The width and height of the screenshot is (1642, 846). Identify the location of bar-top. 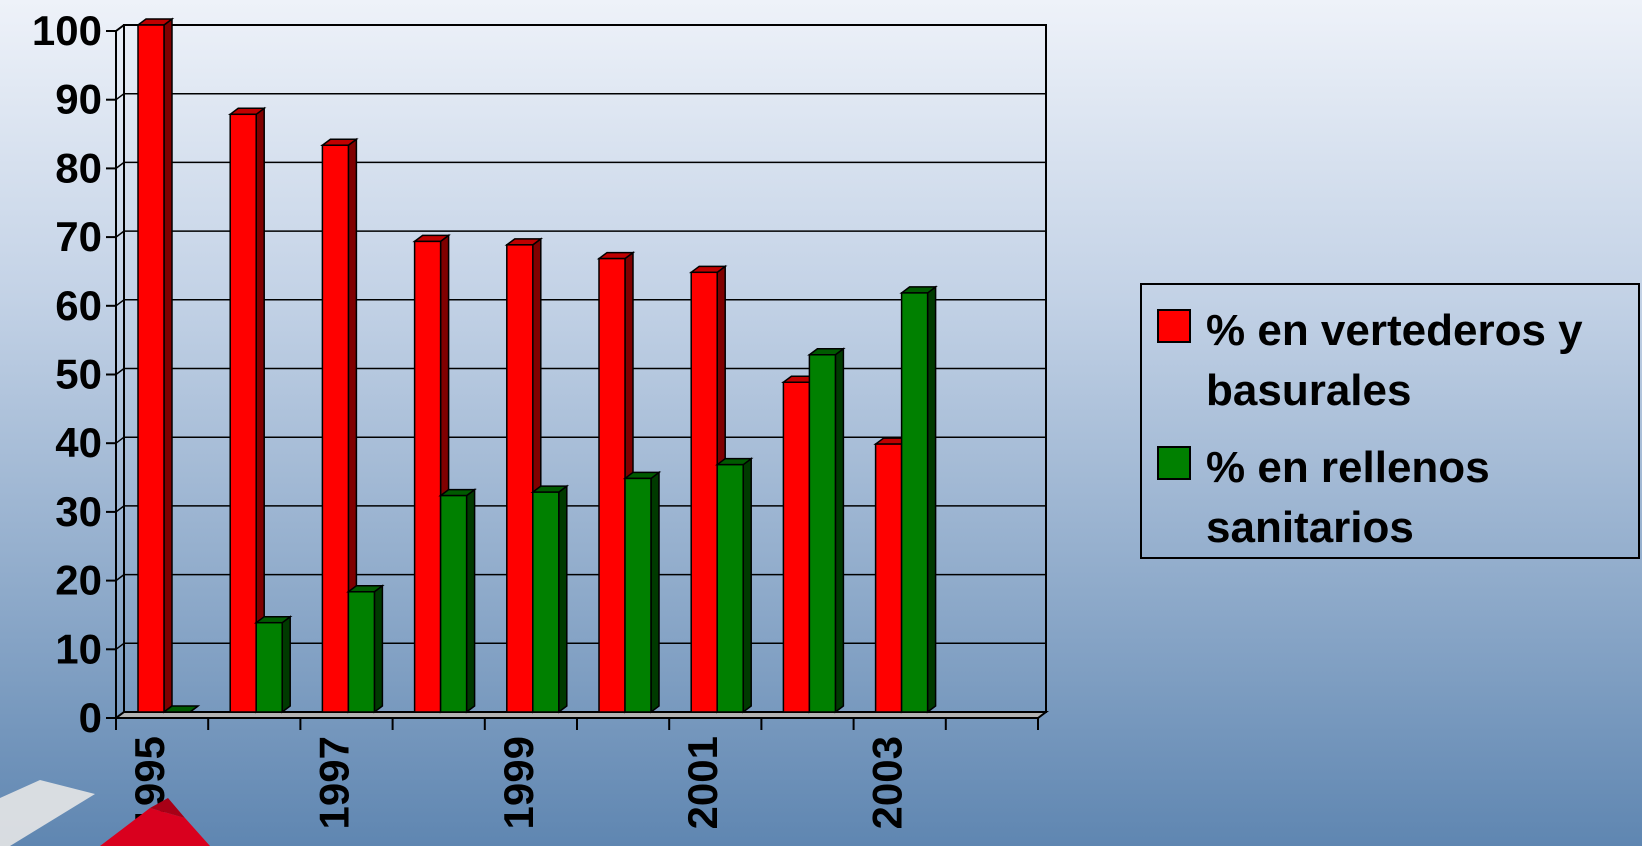
(181, 709).